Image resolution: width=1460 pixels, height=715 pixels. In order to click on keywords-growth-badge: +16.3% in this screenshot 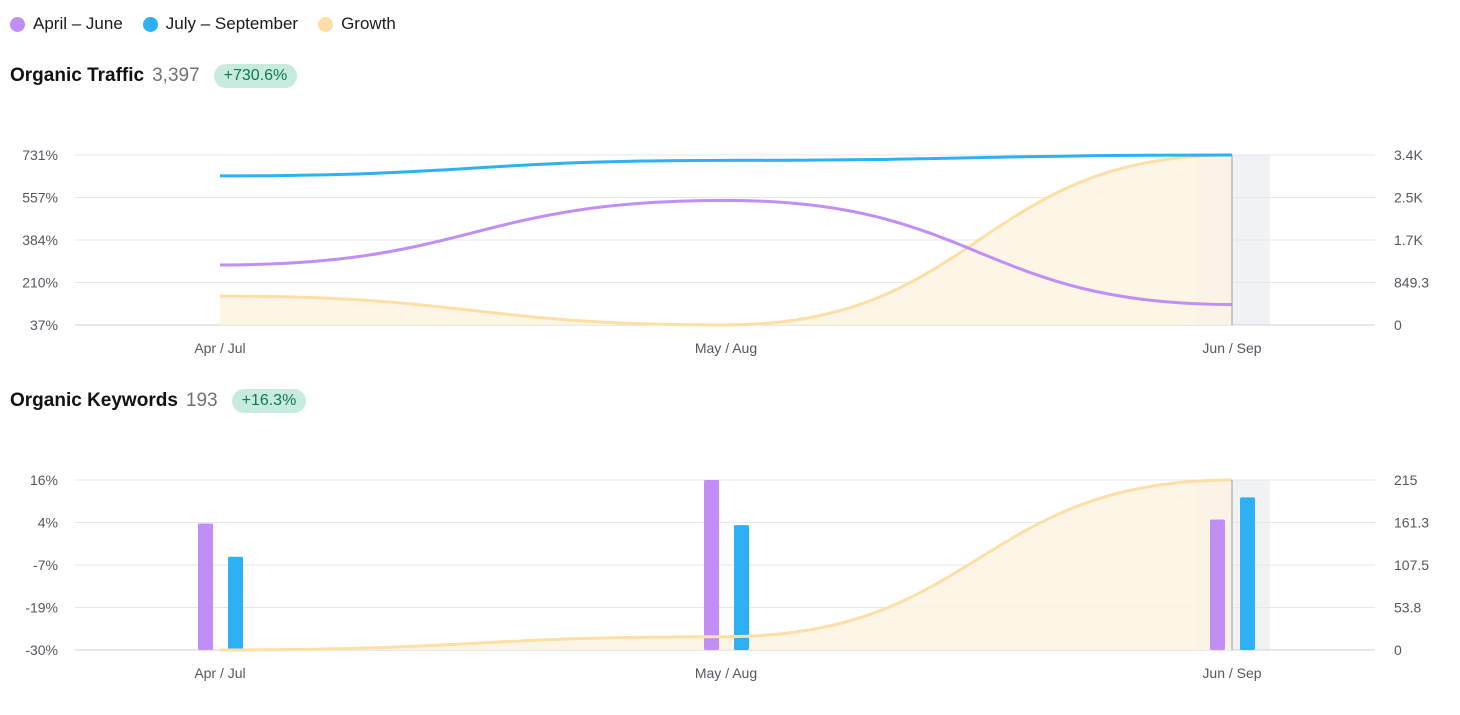, I will do `click(269, 401)`.